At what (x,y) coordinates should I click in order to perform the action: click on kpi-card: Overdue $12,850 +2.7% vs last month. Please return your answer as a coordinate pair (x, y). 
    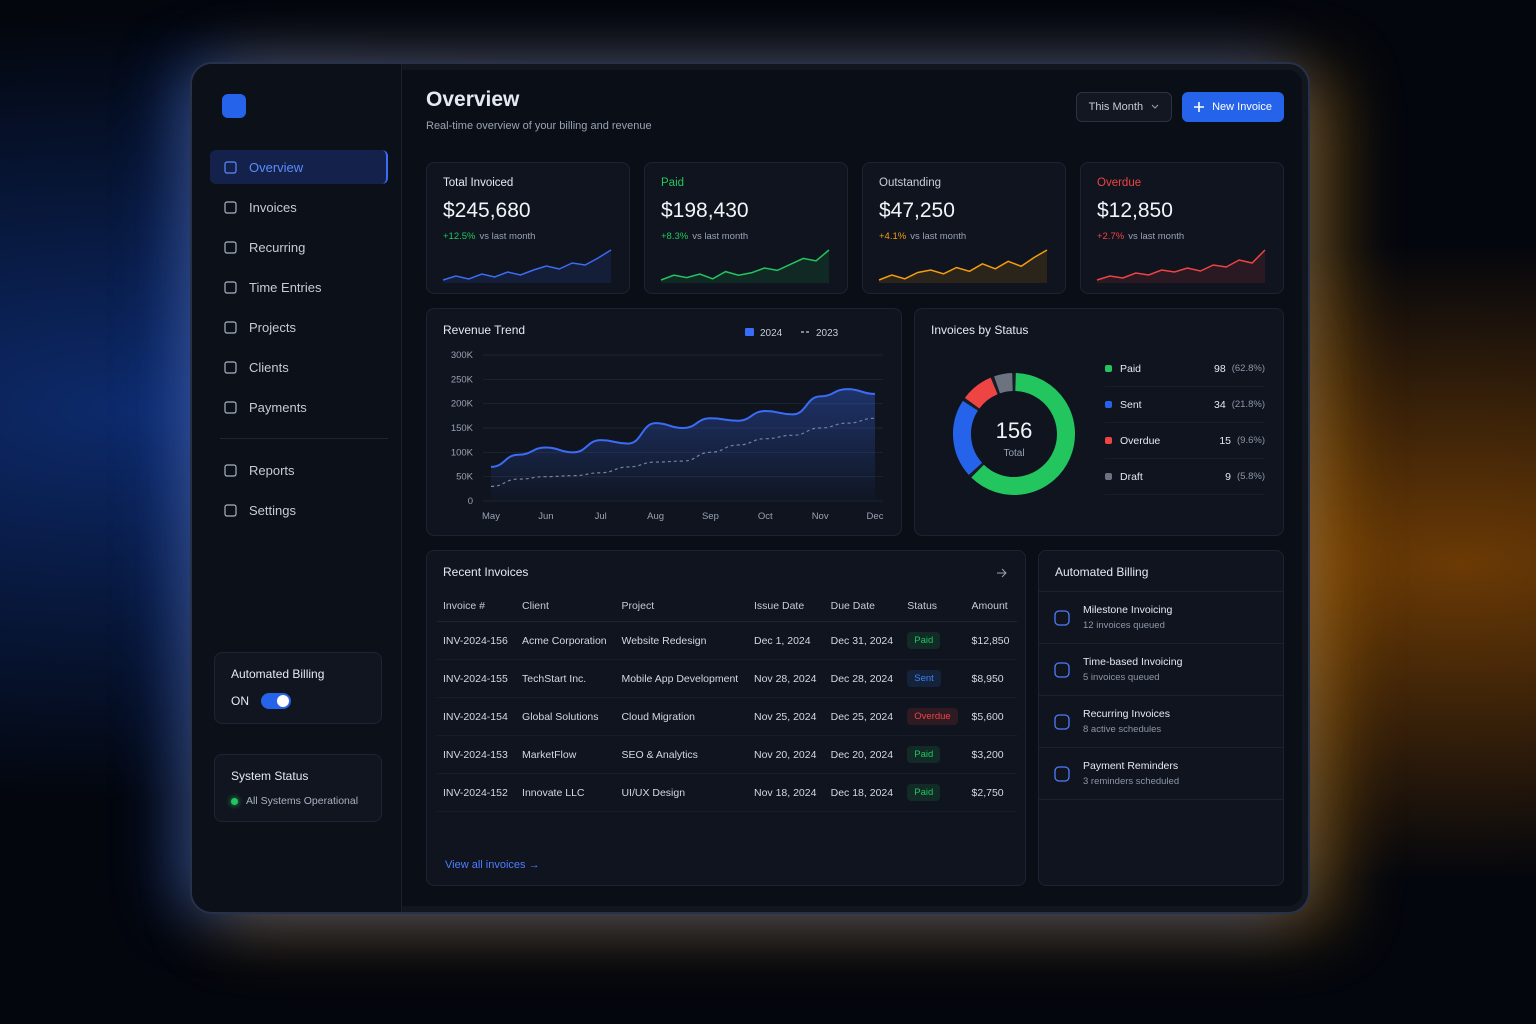
    Looking at the image, I should click on (1182, 228).